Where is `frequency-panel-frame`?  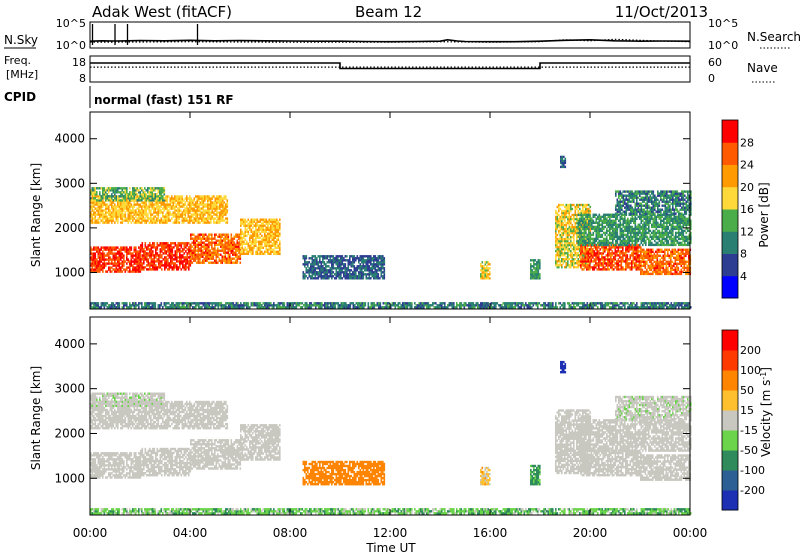
frequency-panel-frame is located at coordinates (390, 69).